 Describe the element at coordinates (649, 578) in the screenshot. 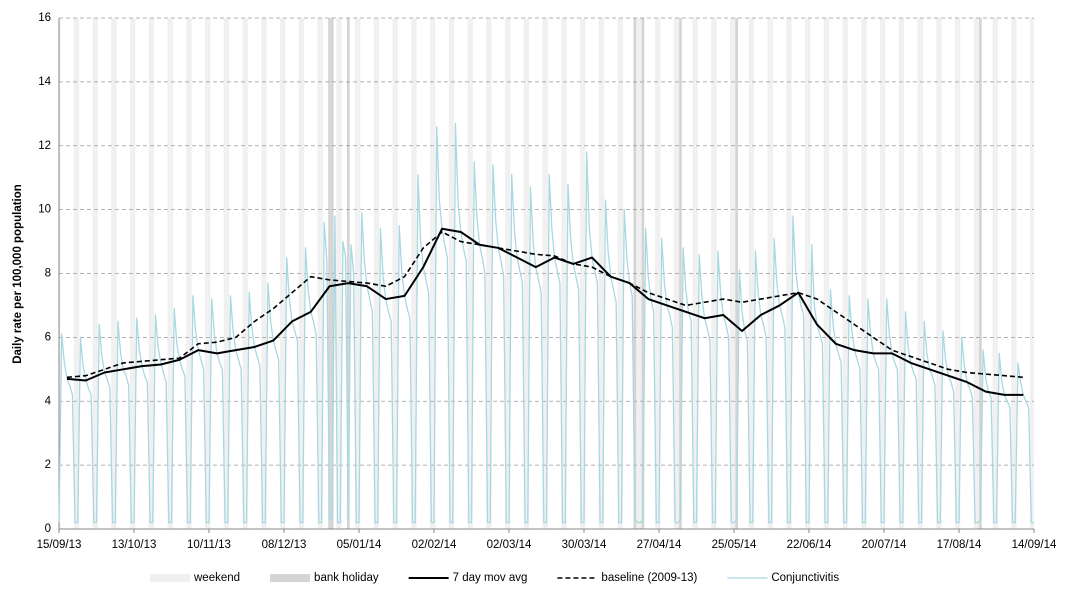

I see `legend-label: baseline (2009-13)` at that location.